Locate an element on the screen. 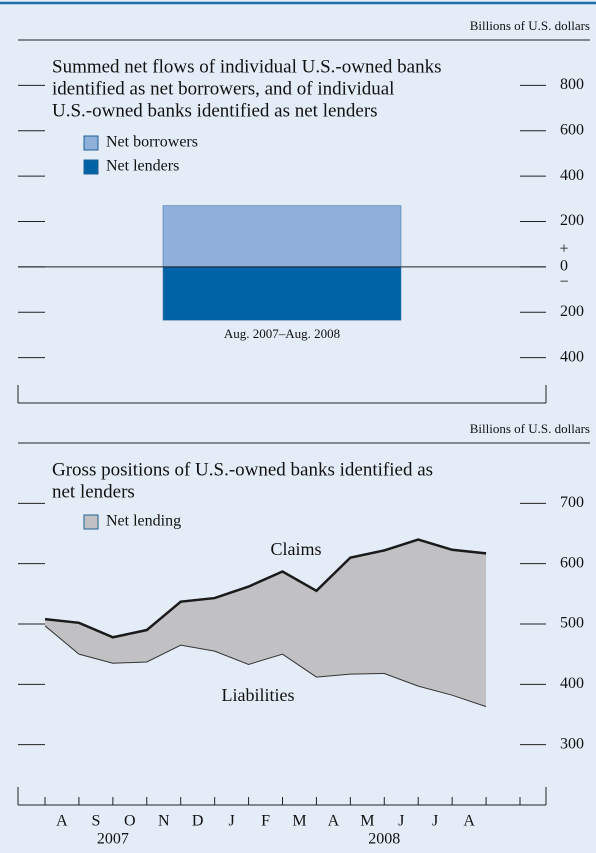  series-label: Liabilities is located at coordinates (258, 695).